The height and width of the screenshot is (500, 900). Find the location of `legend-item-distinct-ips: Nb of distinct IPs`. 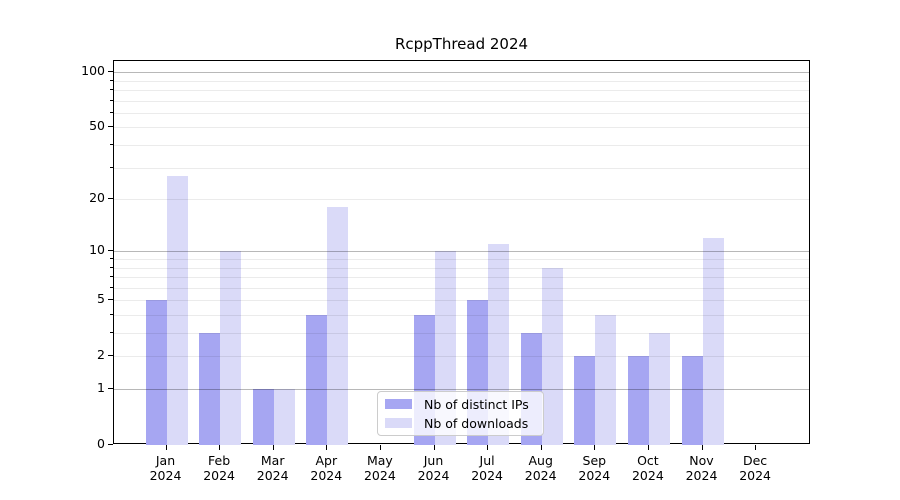

legend-item-distinct-ips: Nb of distinct IPs is located at coordinates (464, 404).